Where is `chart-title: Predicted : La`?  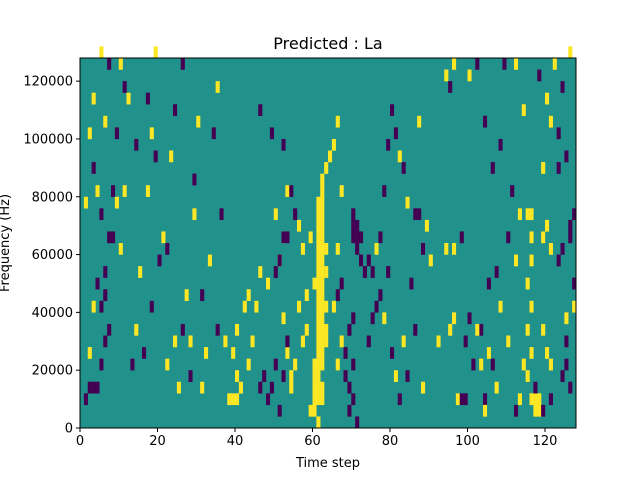
chart-title: Predicted : La is located at coordinates (327, 43).